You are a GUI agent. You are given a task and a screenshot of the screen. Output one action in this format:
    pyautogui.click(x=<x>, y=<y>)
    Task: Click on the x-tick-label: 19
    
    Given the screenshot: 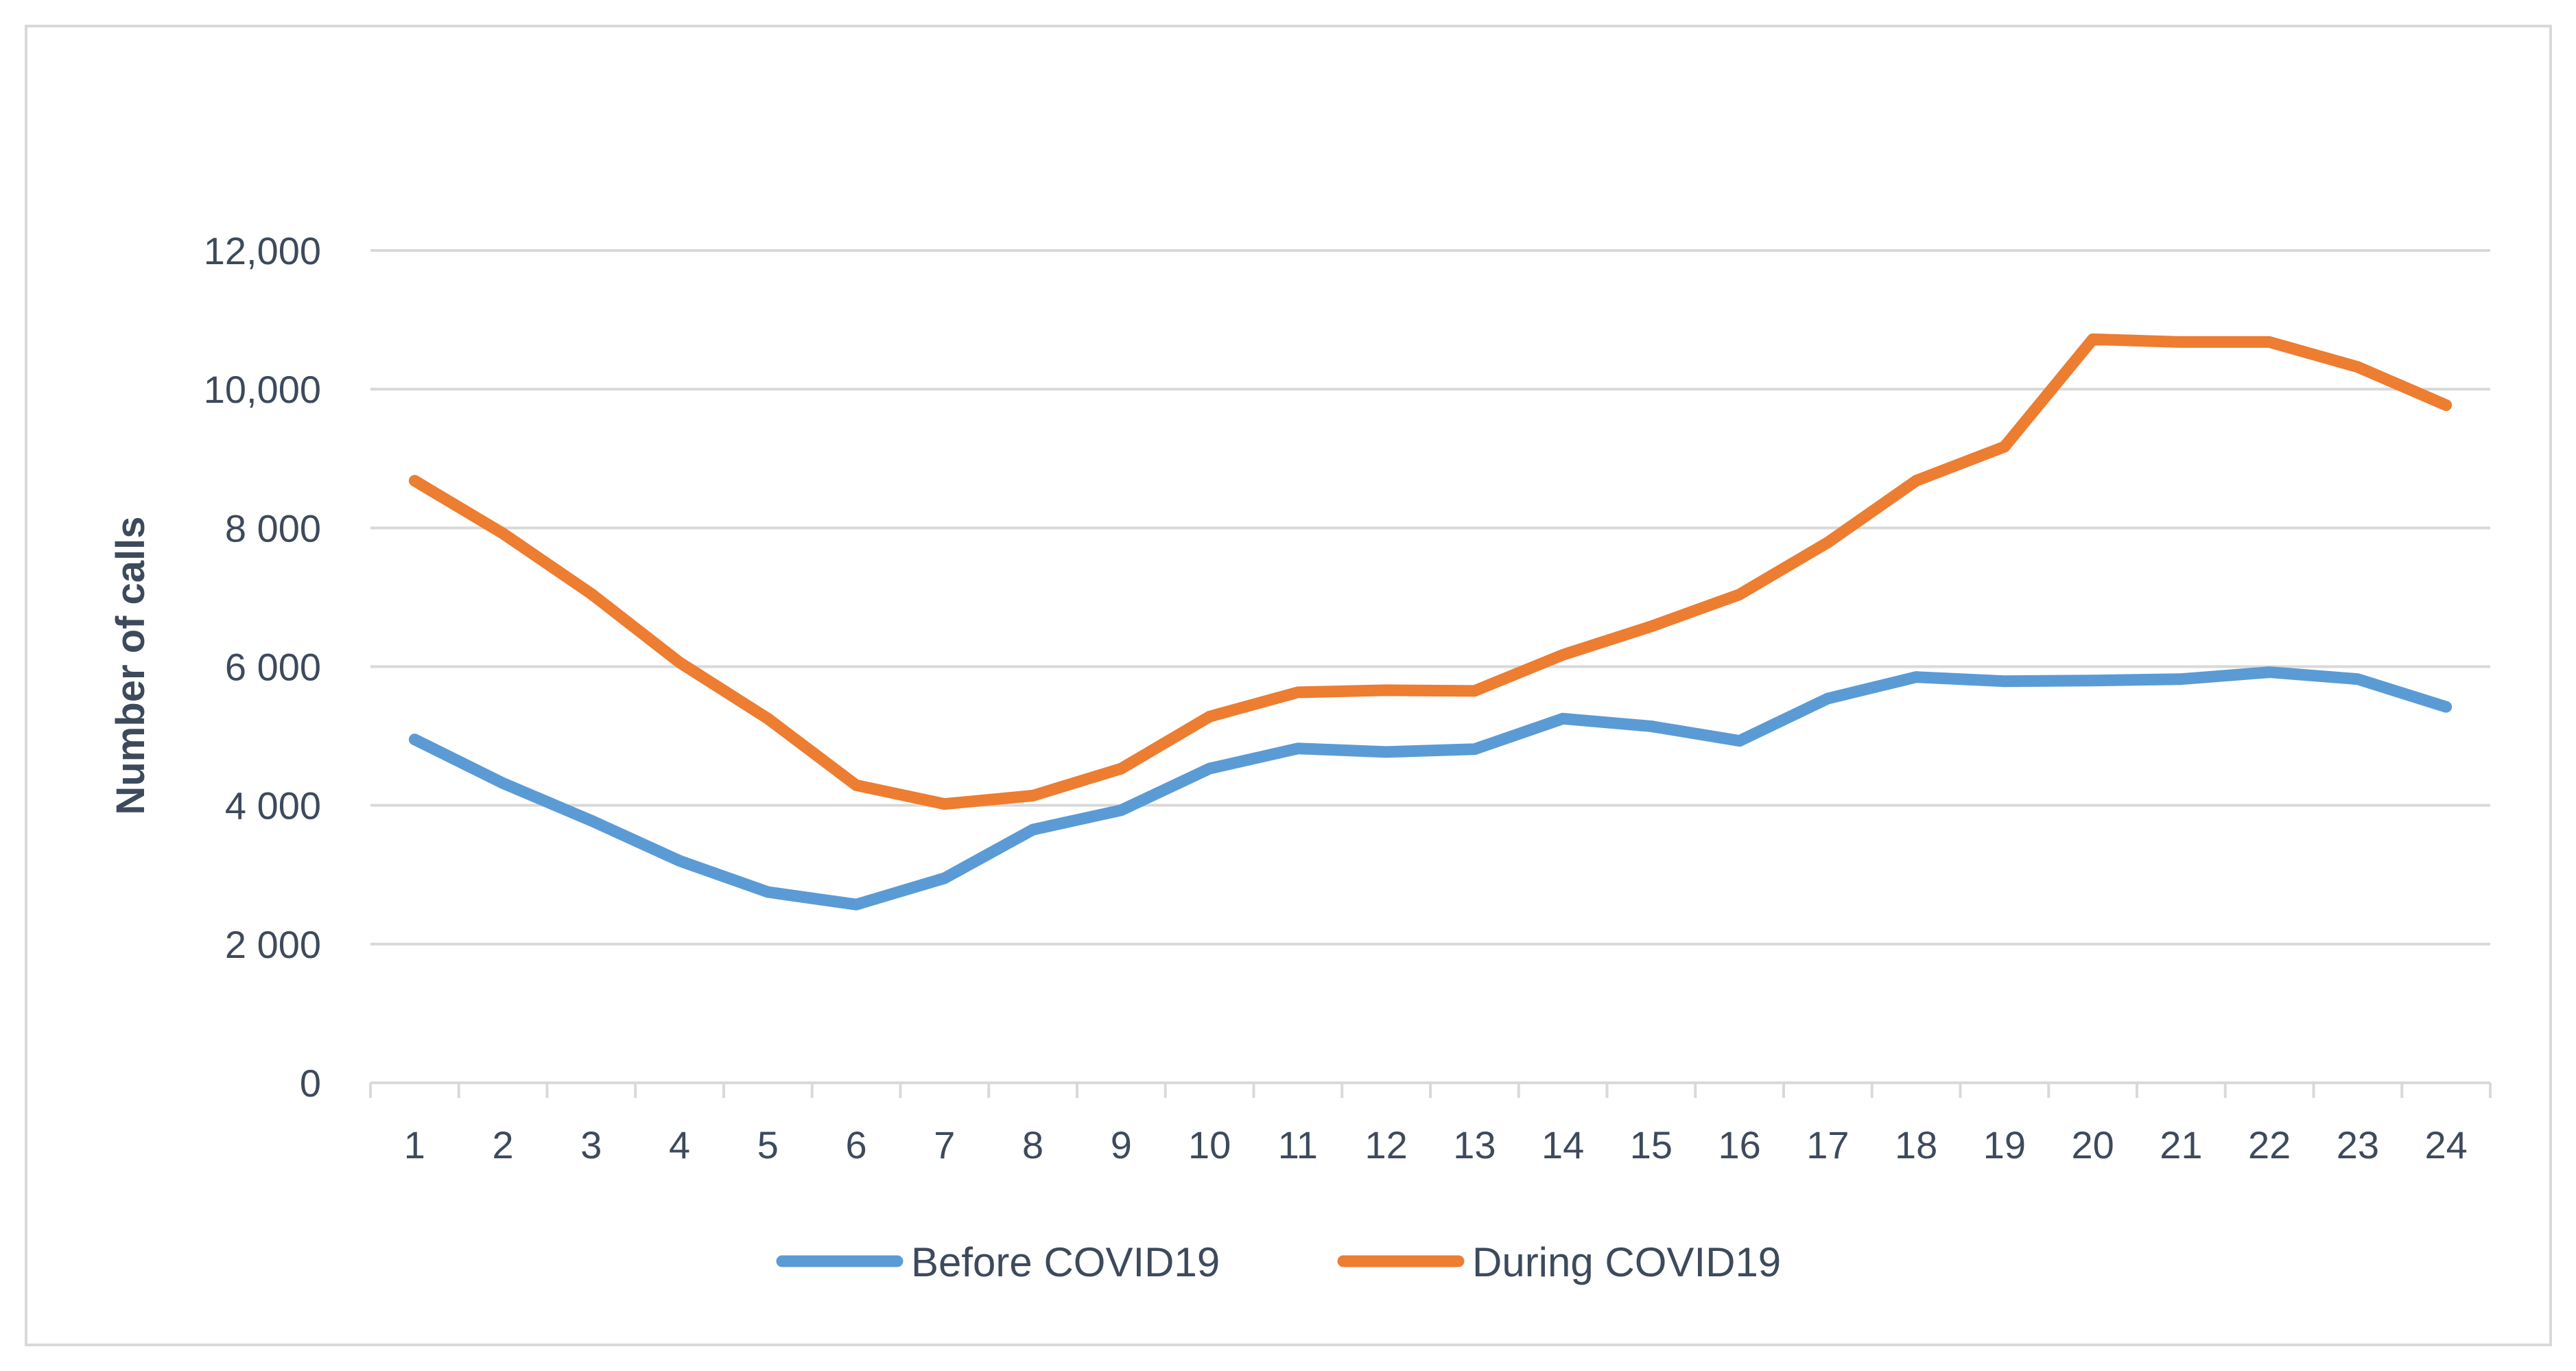 What is the action you would take?
    pyautogui.click(x=2004, y=1145)
    